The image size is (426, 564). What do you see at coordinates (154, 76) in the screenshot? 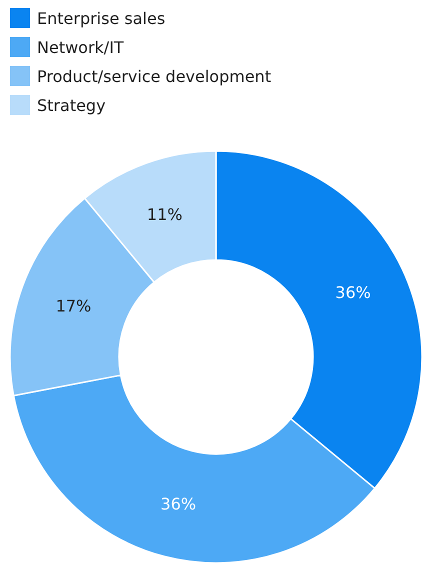
I see `legend-label: Product/service development` at bounding box center [154, 76].